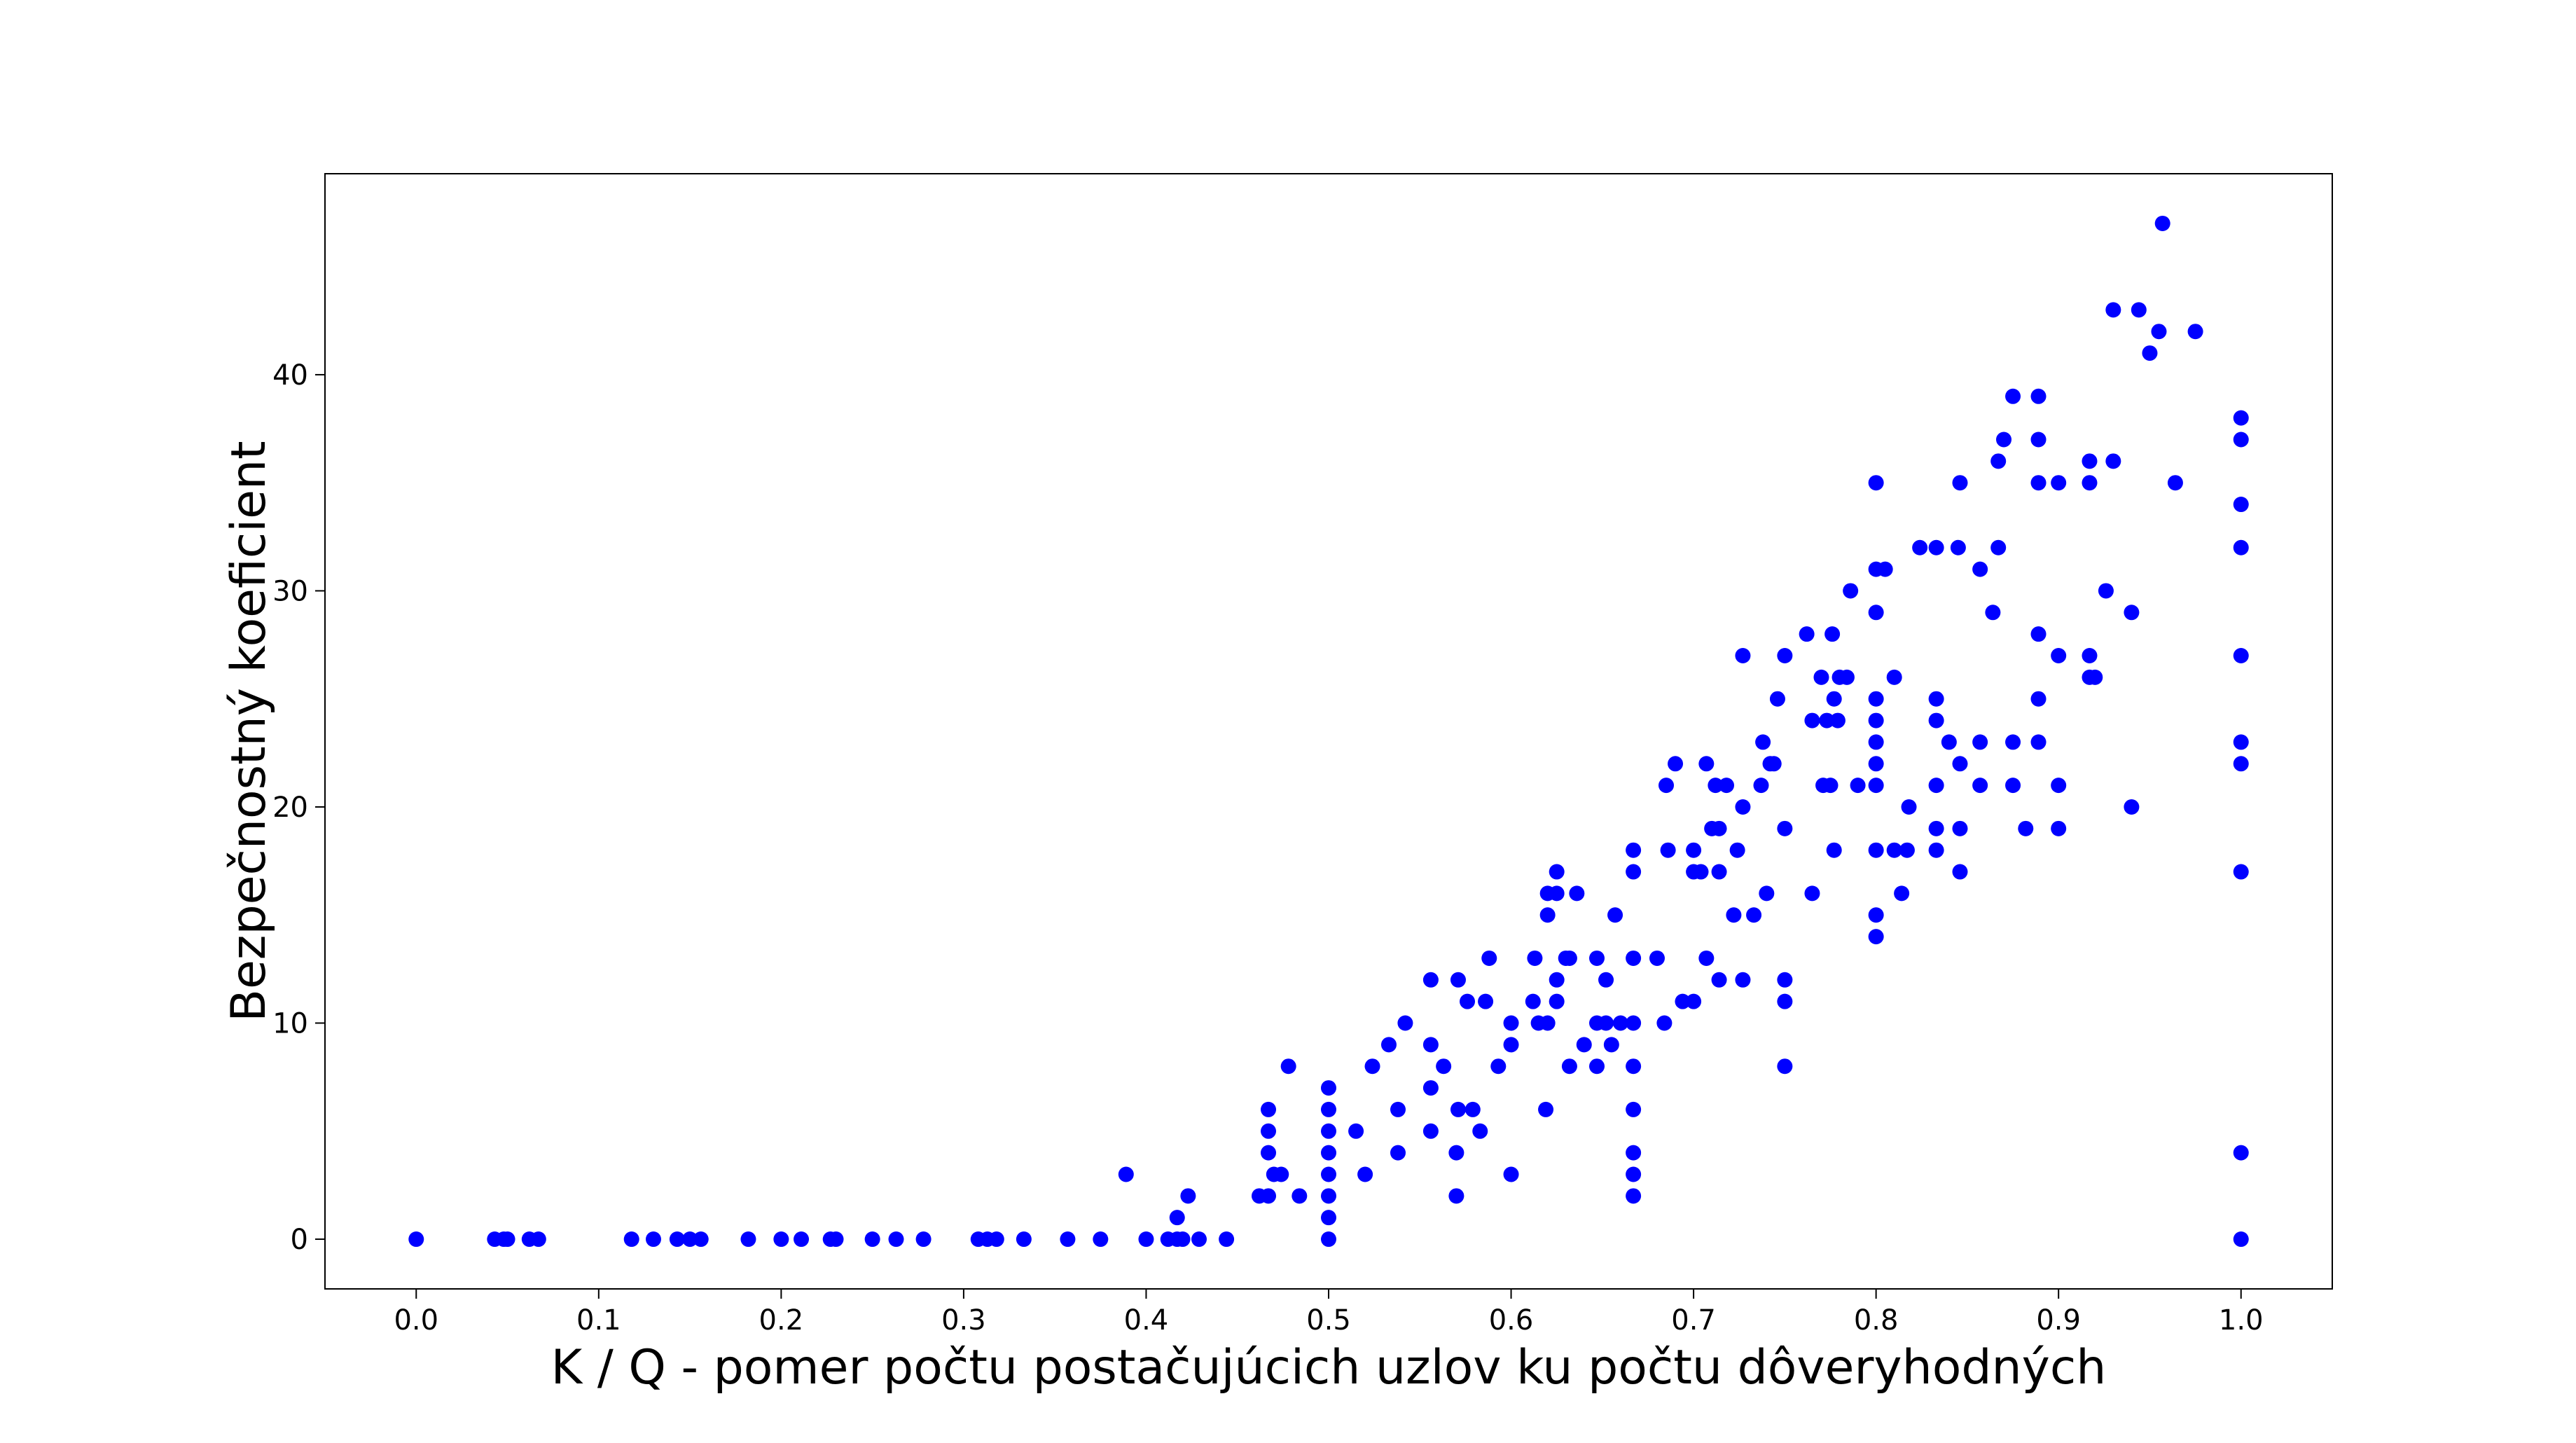 Image resolution: width=2576 pixels, height=1443 pixels. What do you see at coordinates (290, 808) in the screenshot?
I see `y-tick-label: 20` at bounding box center [290, 808].